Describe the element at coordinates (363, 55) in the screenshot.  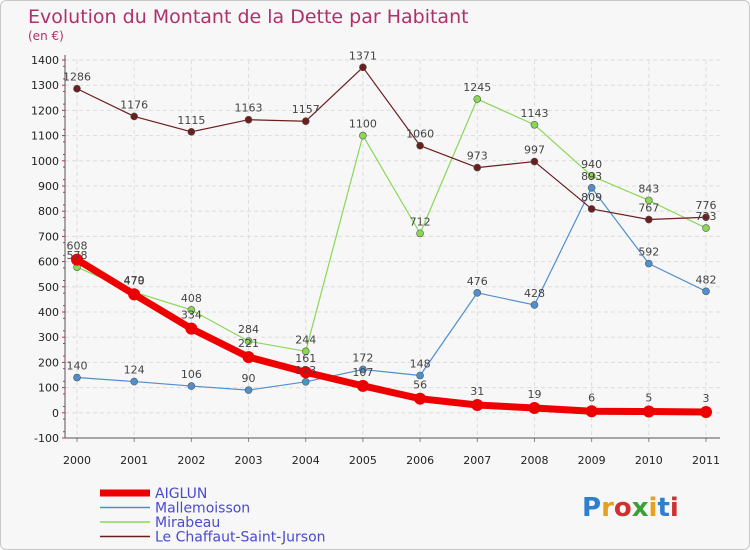
I see `data-label: 1371` at that location.